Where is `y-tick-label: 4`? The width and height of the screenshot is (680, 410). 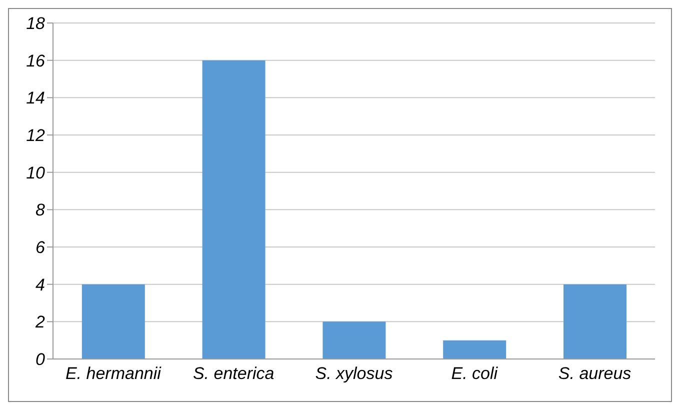
y-tick-label: 4 is located at coordinates (40, 284).